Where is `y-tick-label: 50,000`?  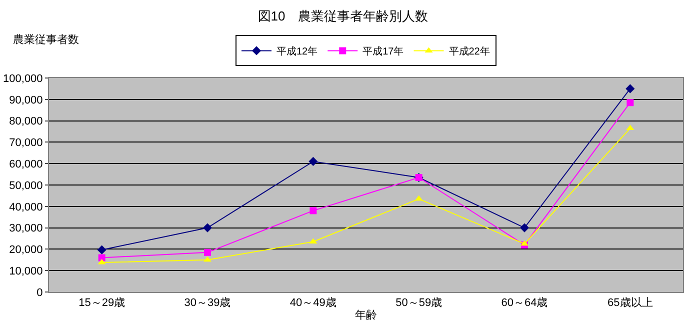 y-tick-label: 50,000 is located at coordinates (26, 186).